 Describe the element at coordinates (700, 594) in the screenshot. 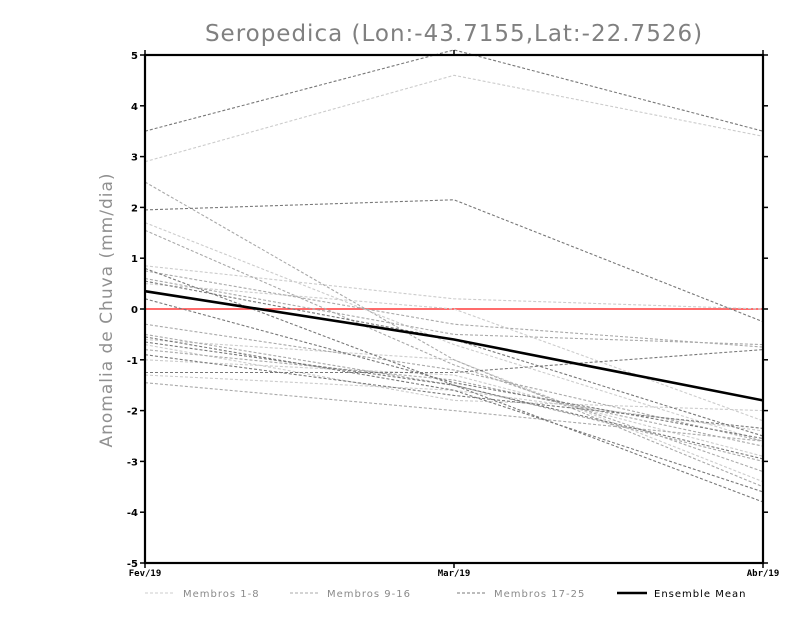

I see `legend-label: Ensemble Mean` at that location.